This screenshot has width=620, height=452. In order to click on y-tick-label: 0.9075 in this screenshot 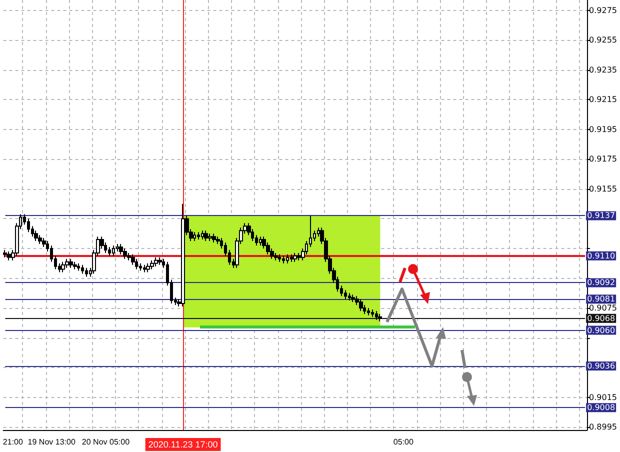, I will do `click(603, 307)`.